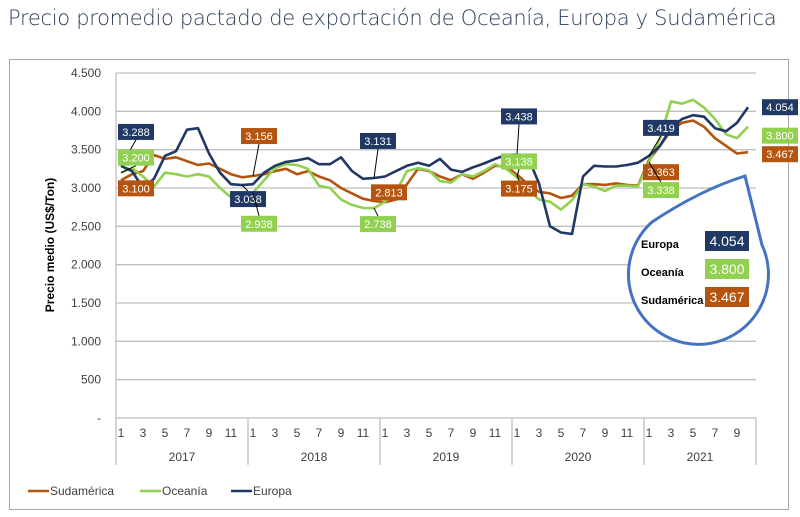 The height and width of the screenshot is (517, 800). I want to click on data-label: 3.100, so click(136, 188).